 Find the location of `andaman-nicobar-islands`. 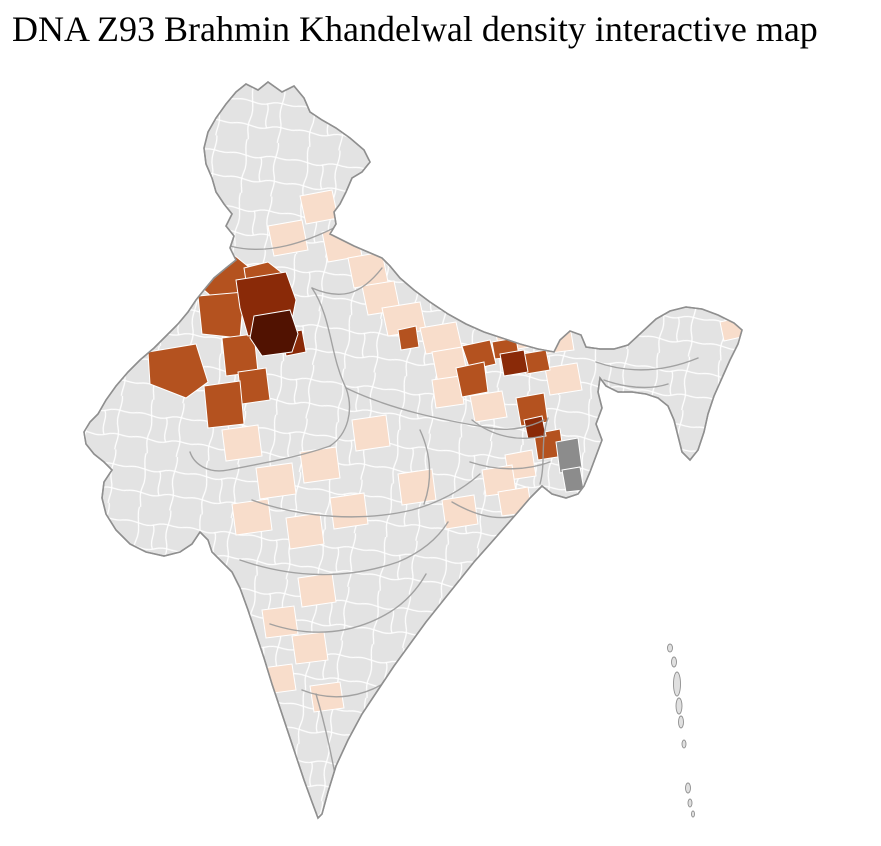

andaman-nicobar-islands is located at coordinates (681, 730).